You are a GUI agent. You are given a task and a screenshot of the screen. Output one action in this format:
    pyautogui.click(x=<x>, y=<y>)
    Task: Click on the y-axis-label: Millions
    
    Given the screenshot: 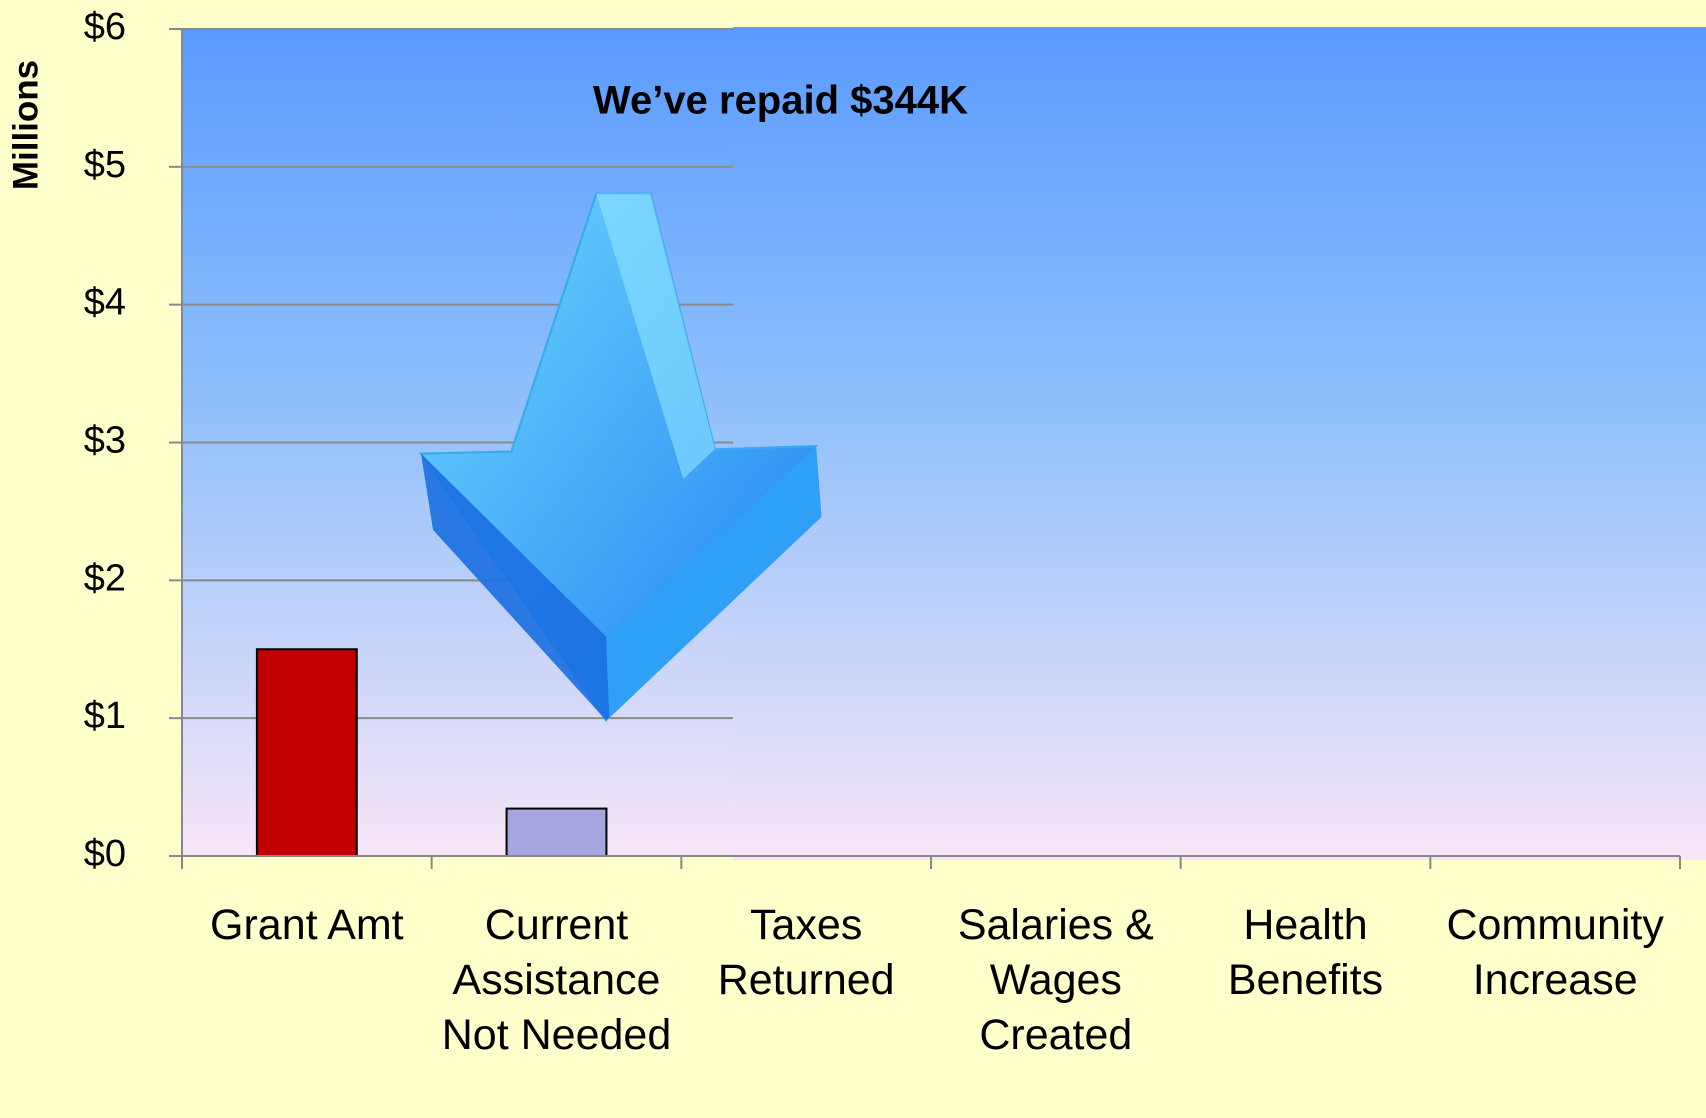 What is the action you would take?
    pyautogui.click(x=25, y=125)
    